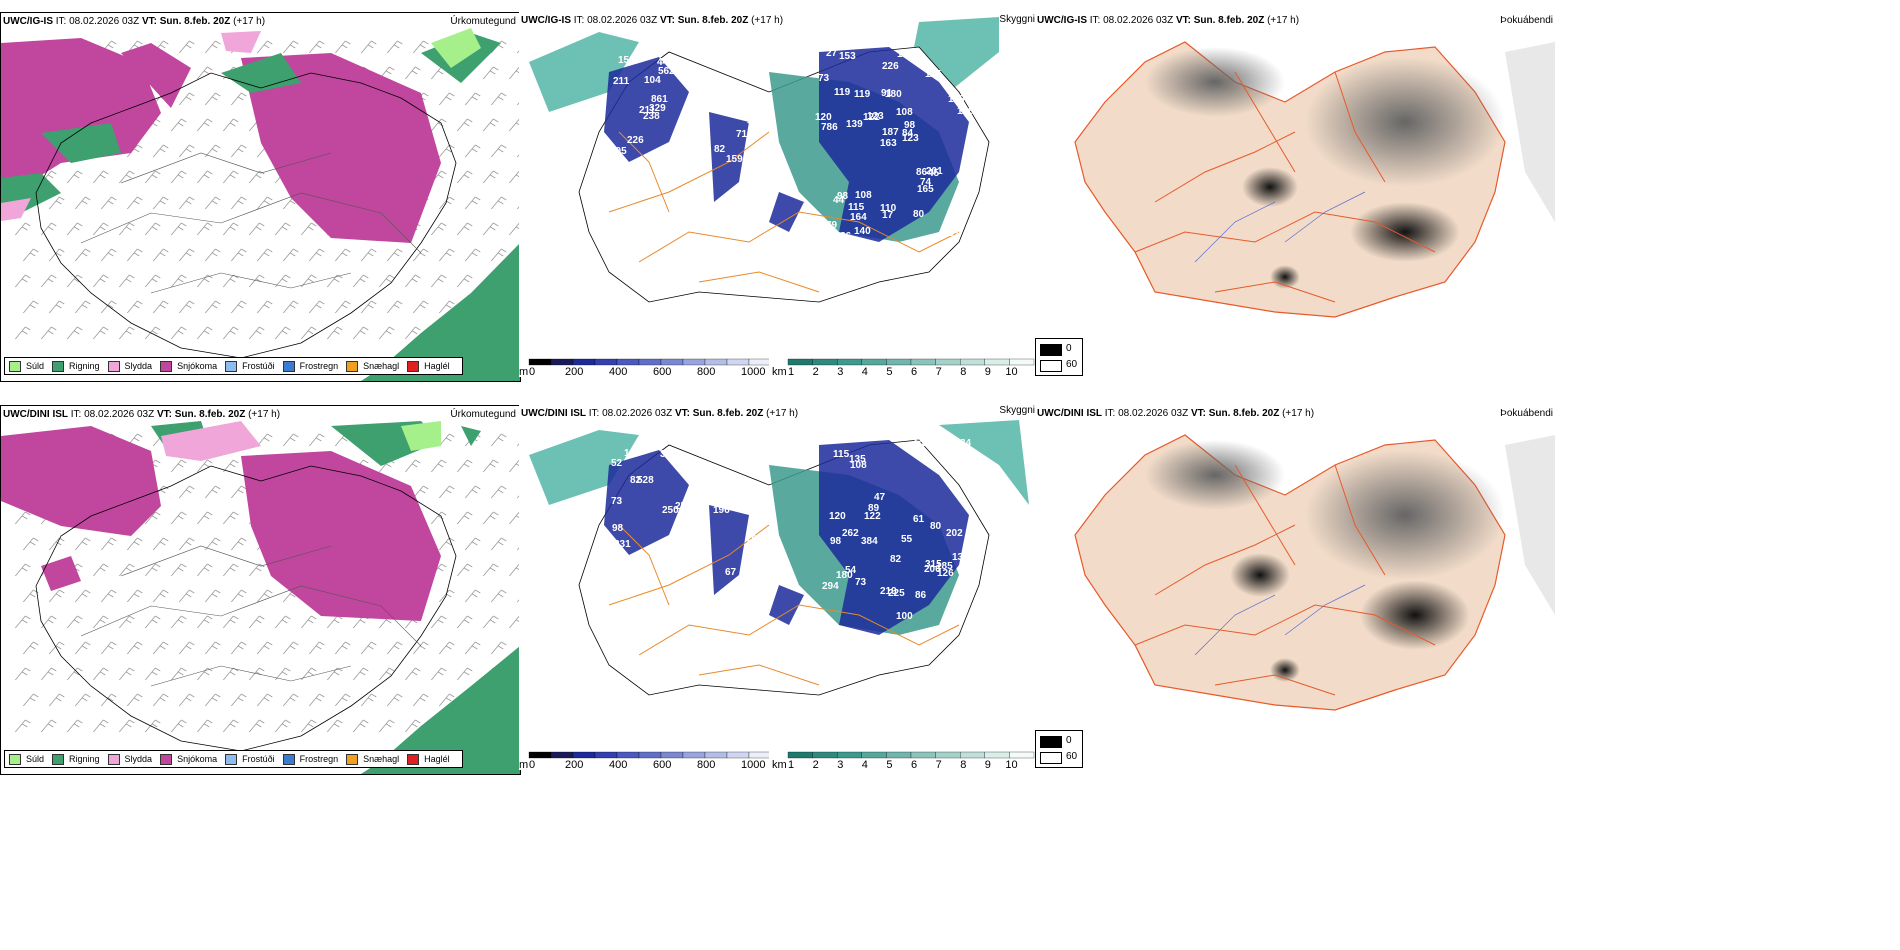  Describe the element at coordinates (791, 765) in the screenshot. I see `colorbar-tick: 1` at that location.